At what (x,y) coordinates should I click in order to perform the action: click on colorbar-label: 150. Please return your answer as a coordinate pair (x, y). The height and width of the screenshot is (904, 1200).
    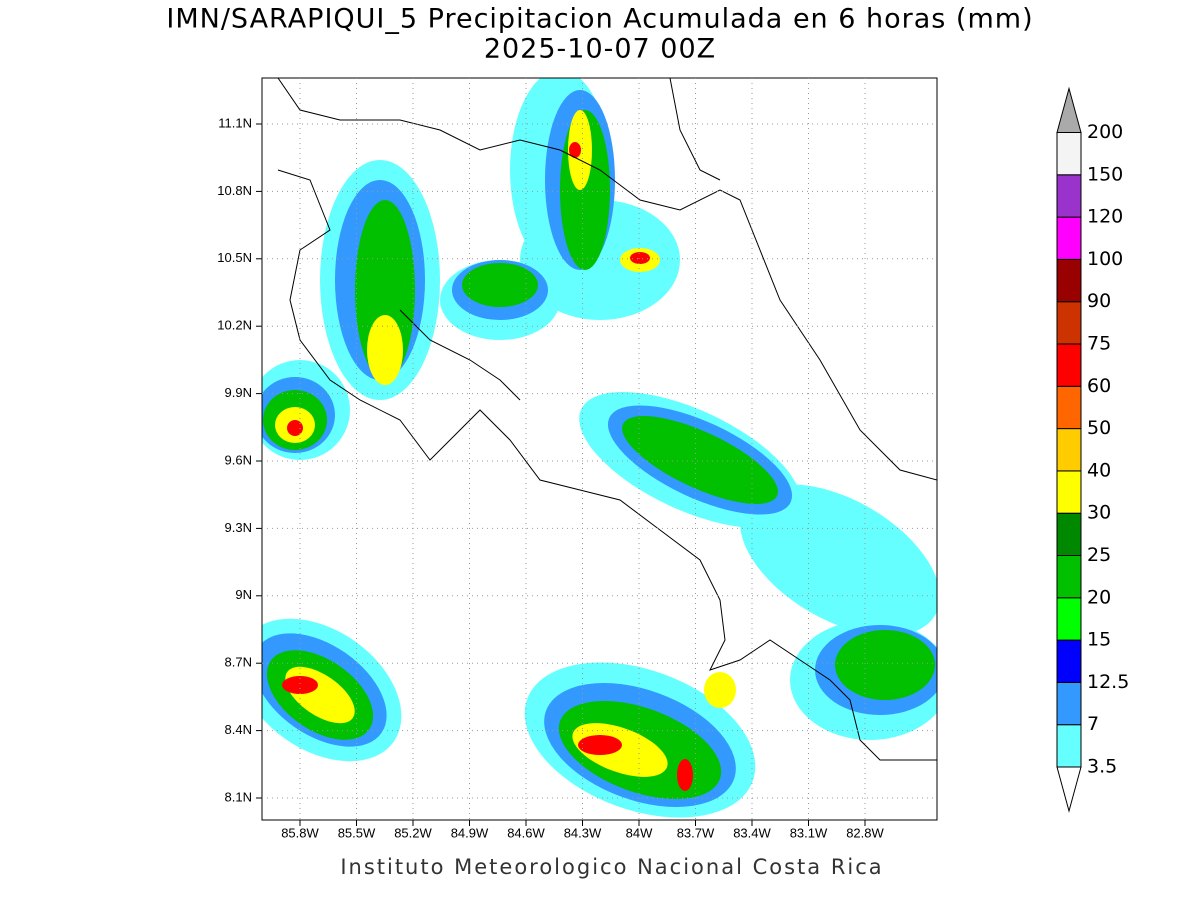
    Looking at the image, I should click on (1105, 174).